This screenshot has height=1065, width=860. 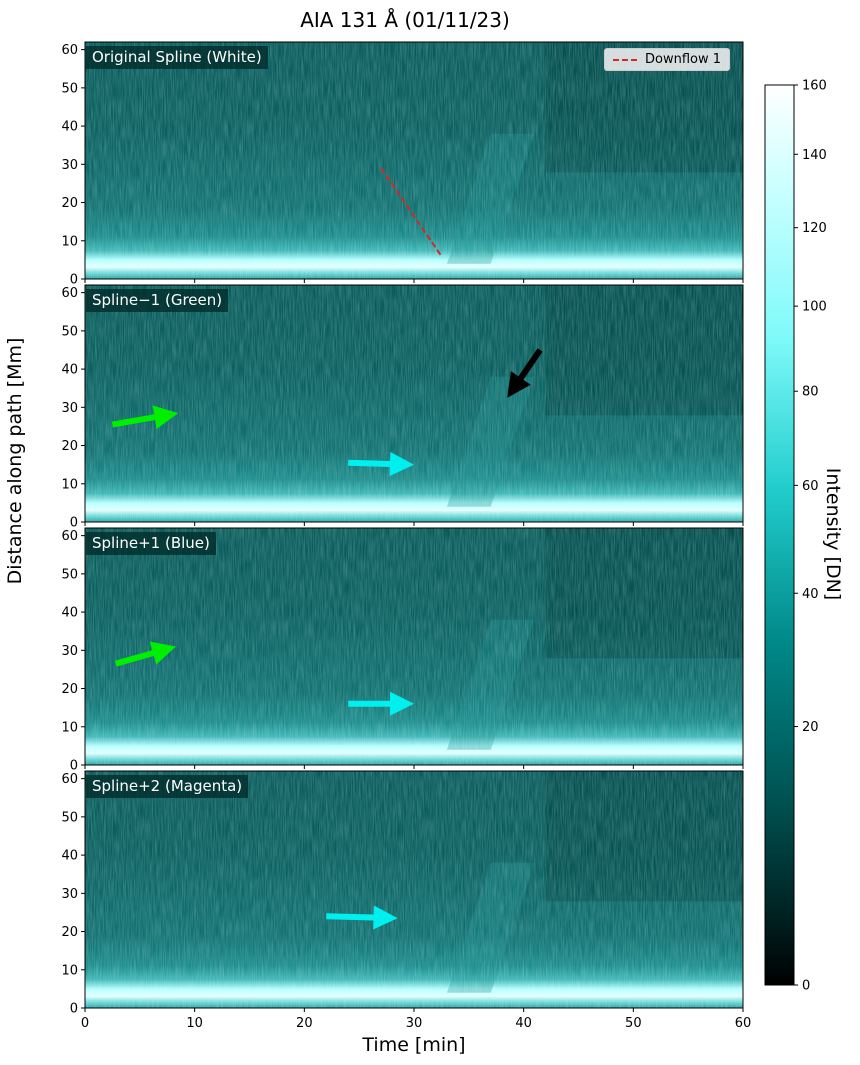 I want to click on colorbar-tick-label: 120, so click(x=814, y=228).